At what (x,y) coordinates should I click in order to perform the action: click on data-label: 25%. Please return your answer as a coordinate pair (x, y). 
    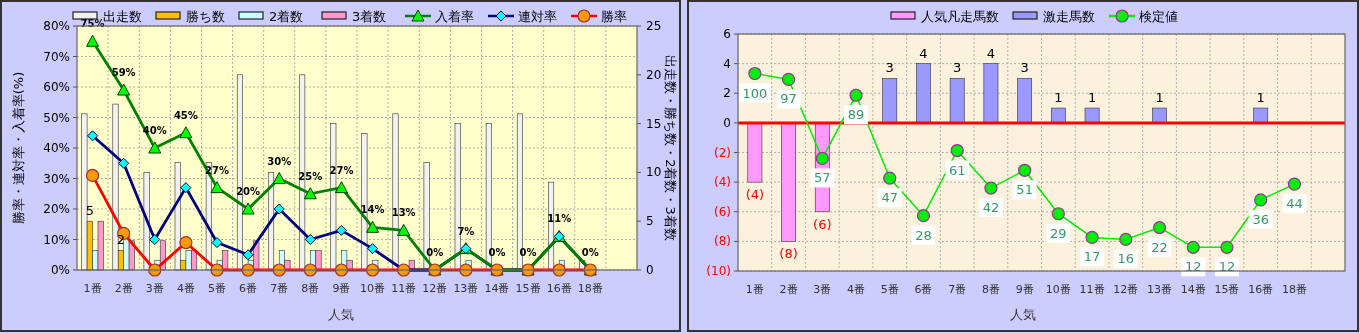
    Looking at the image, I should click on (310, 176).